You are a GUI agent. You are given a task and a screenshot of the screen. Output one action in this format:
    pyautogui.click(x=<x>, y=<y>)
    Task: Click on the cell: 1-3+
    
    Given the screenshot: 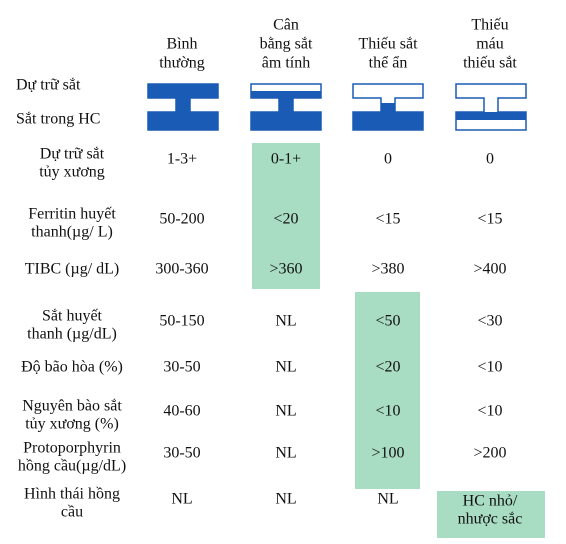 What is the action you would take?
    pyautogui.click(x=182, y=159)
    